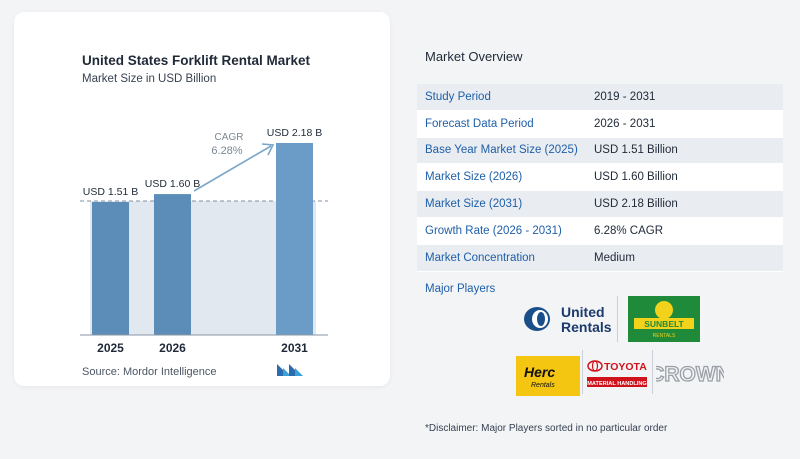 The image size is (800, 459). I want to click on sunbelt-rentals-logo: SUNBELT RENTALS, so click(664, 319).